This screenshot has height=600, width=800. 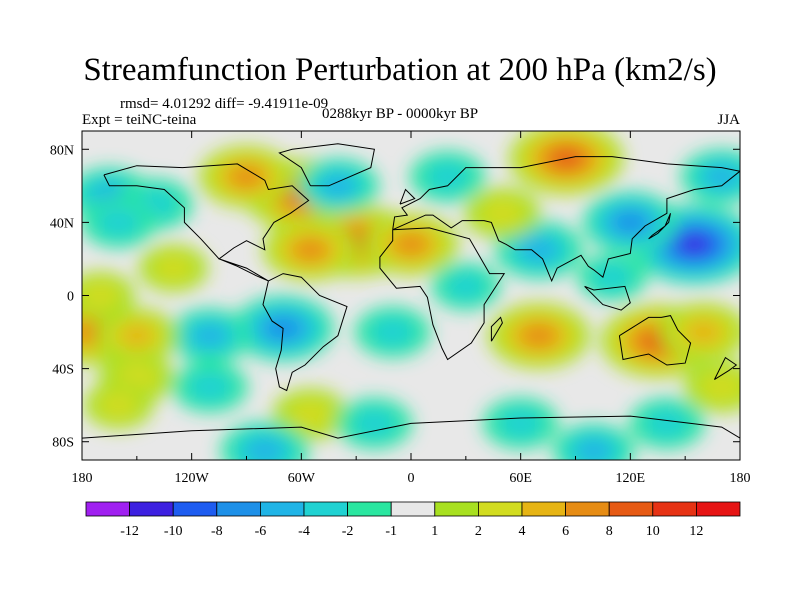 What do you see at coordinates (62, 150) in the screenshot?
I see `y-tick-label: 80N` at bounding box center [62, 150].